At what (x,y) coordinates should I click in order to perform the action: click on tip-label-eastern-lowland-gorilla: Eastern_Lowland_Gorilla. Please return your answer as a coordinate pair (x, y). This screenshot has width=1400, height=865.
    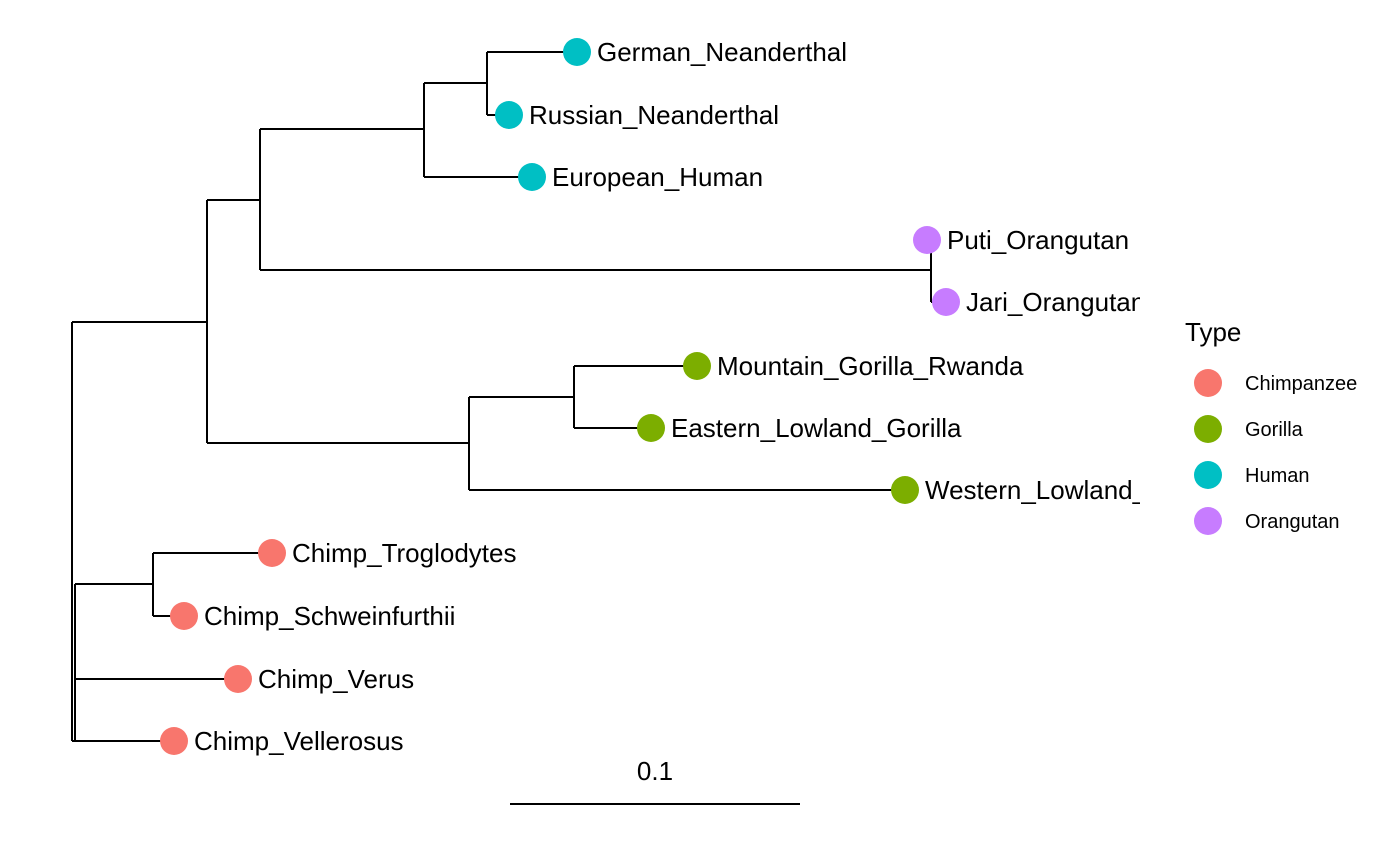
    Looking at the image, I should click on (816, 428).